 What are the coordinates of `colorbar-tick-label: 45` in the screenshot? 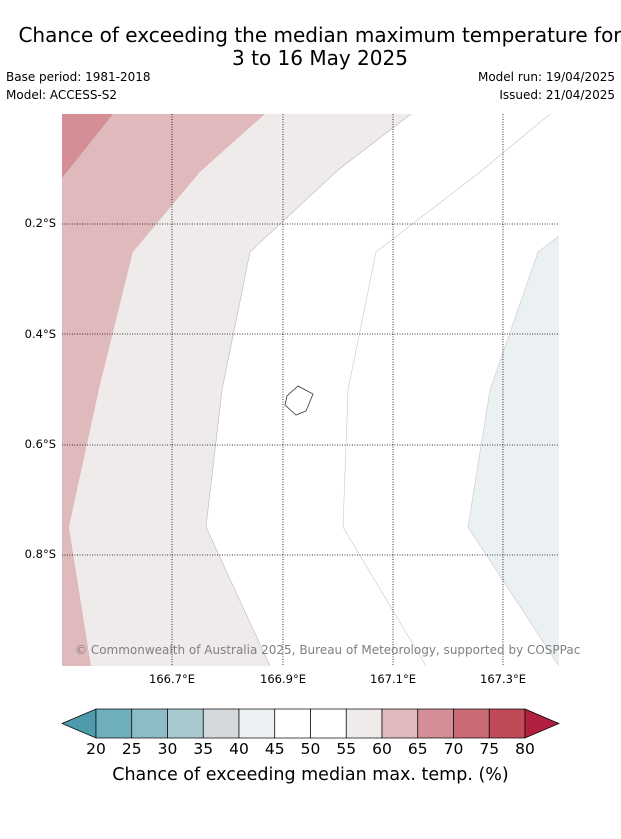 It's located at (274, 749).